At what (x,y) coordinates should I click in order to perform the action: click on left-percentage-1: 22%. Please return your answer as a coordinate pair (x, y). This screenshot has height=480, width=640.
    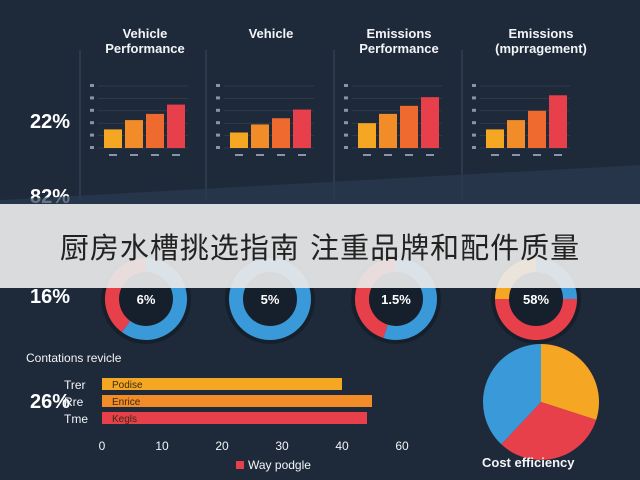
    Looking at the image, I should click on (50, 122).